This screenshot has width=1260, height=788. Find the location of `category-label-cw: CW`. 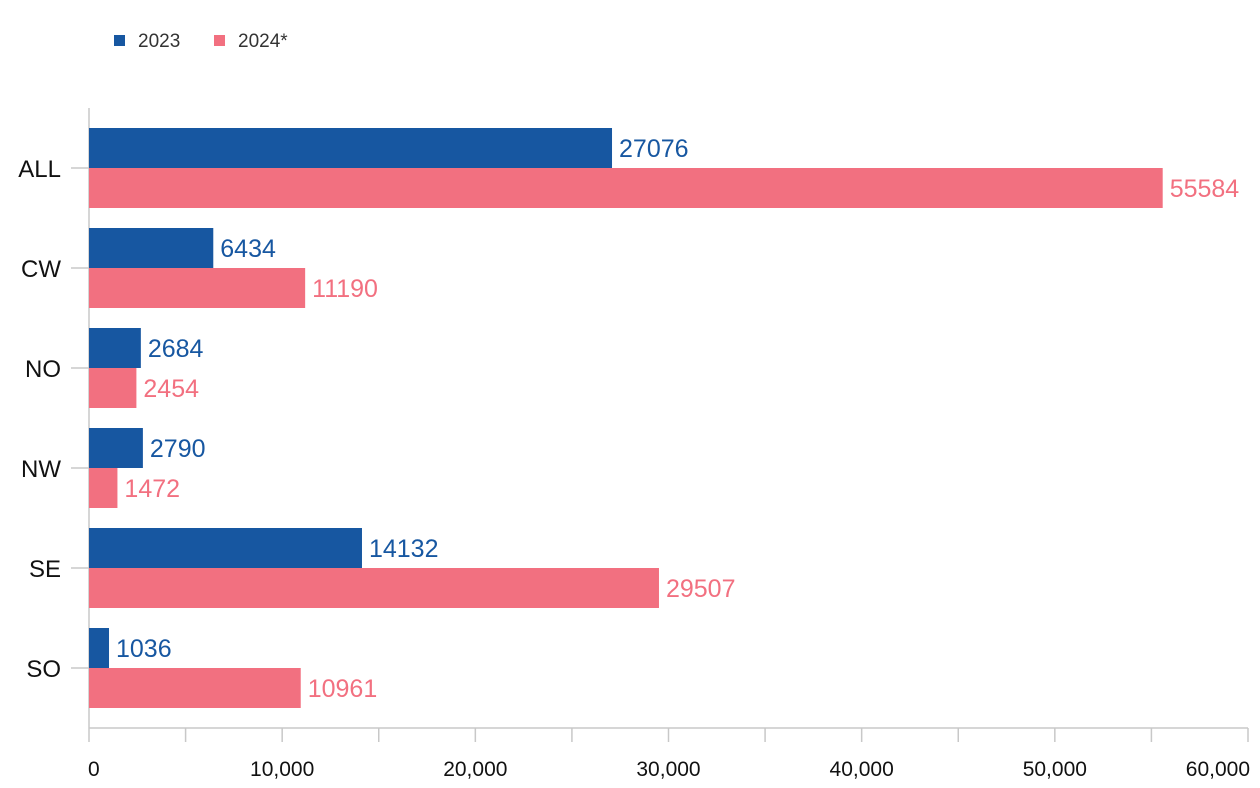

category-label-cw: CW is located at coordinates (41, 269).